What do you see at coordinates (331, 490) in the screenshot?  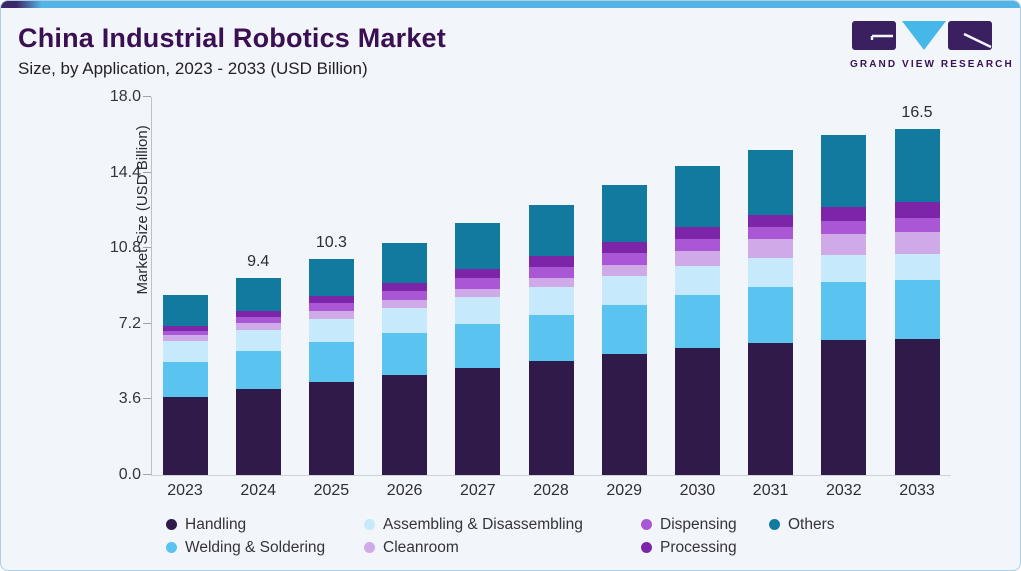 I see `x-tick-label: 2025` at bounding box center [331, 490].